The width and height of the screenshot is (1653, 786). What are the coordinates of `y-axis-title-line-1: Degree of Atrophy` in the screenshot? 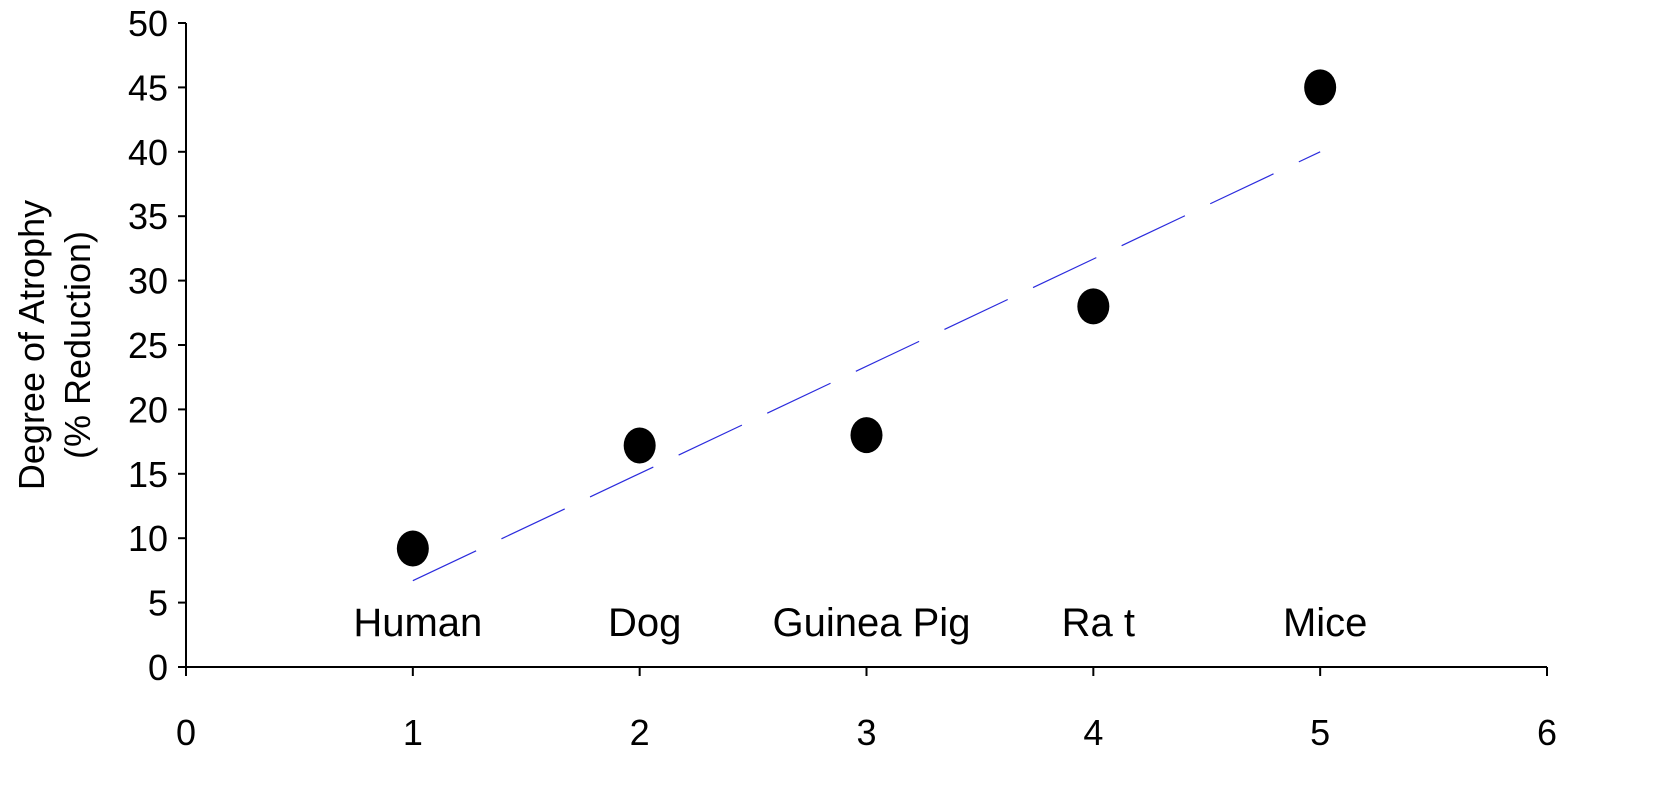 It's located at (31, 345).